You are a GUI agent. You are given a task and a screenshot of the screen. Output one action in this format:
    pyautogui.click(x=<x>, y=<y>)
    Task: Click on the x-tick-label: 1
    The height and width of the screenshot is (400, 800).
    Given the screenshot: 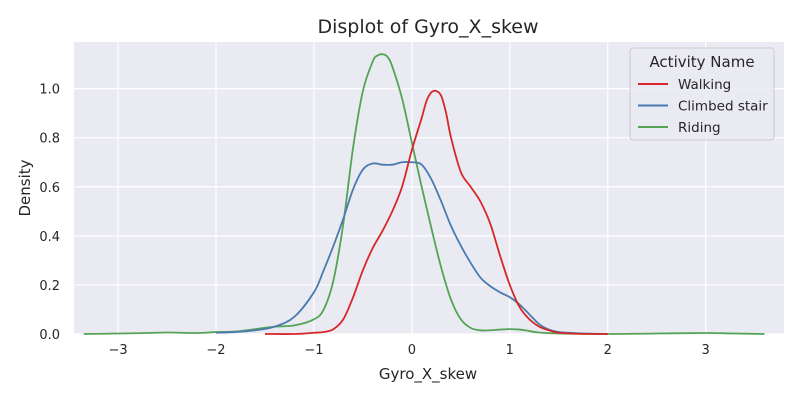 What is the action you would take?
    pyautogui.click(x=510, y=350)
    